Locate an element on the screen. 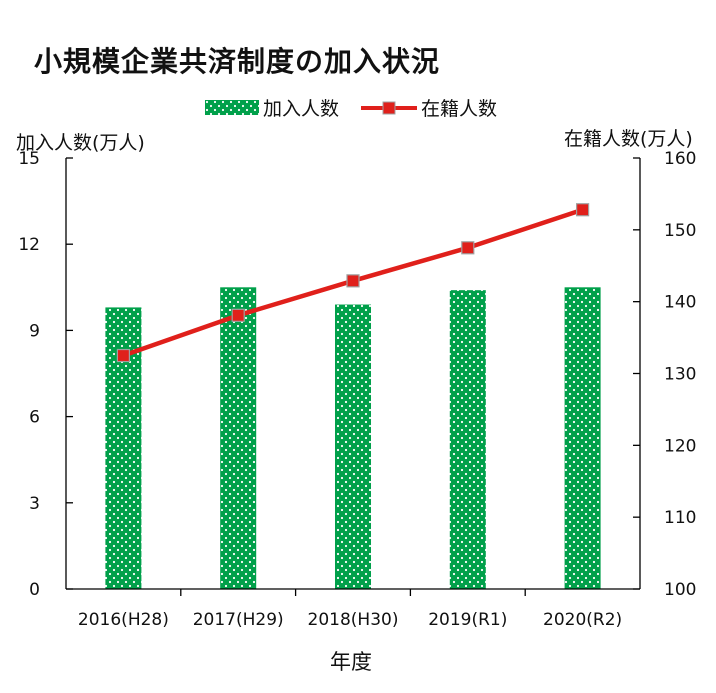 Image resolution: width=716 pixels, height=693 pixels. y-right-tick-label-3: 130 is located at coordinates (680, 375).